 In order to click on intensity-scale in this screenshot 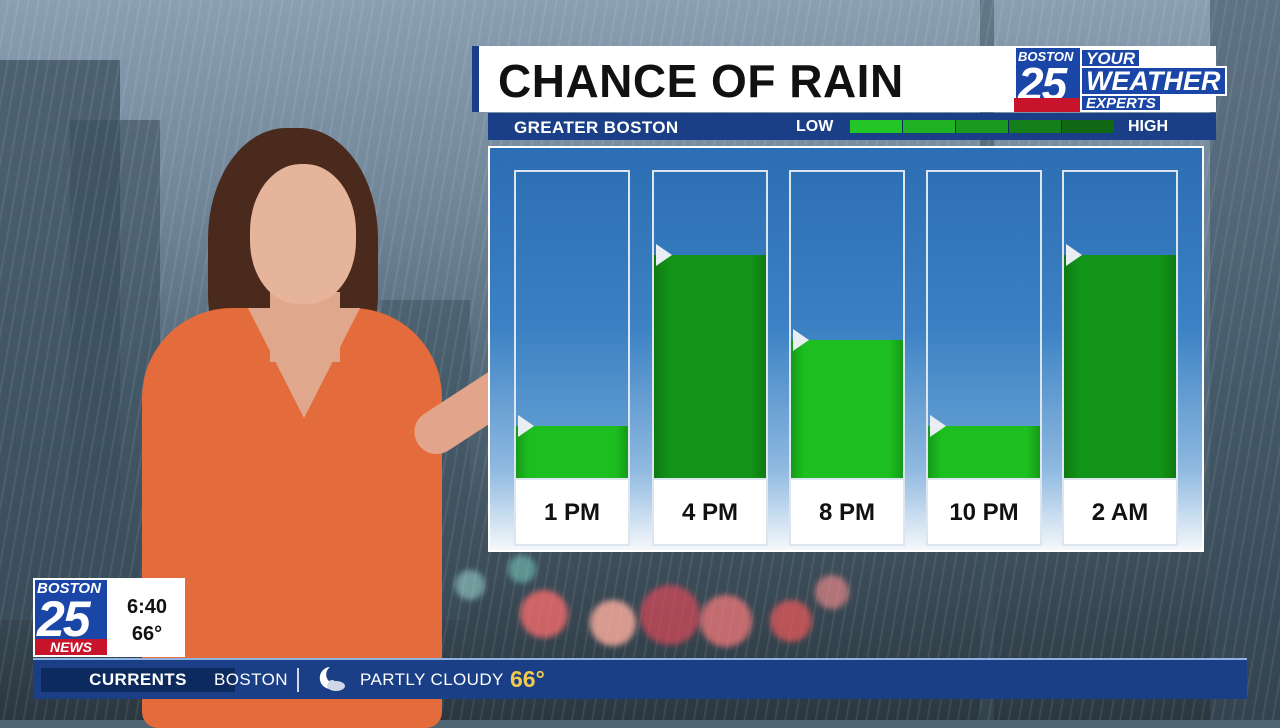, I will do `click(982, 126)`.